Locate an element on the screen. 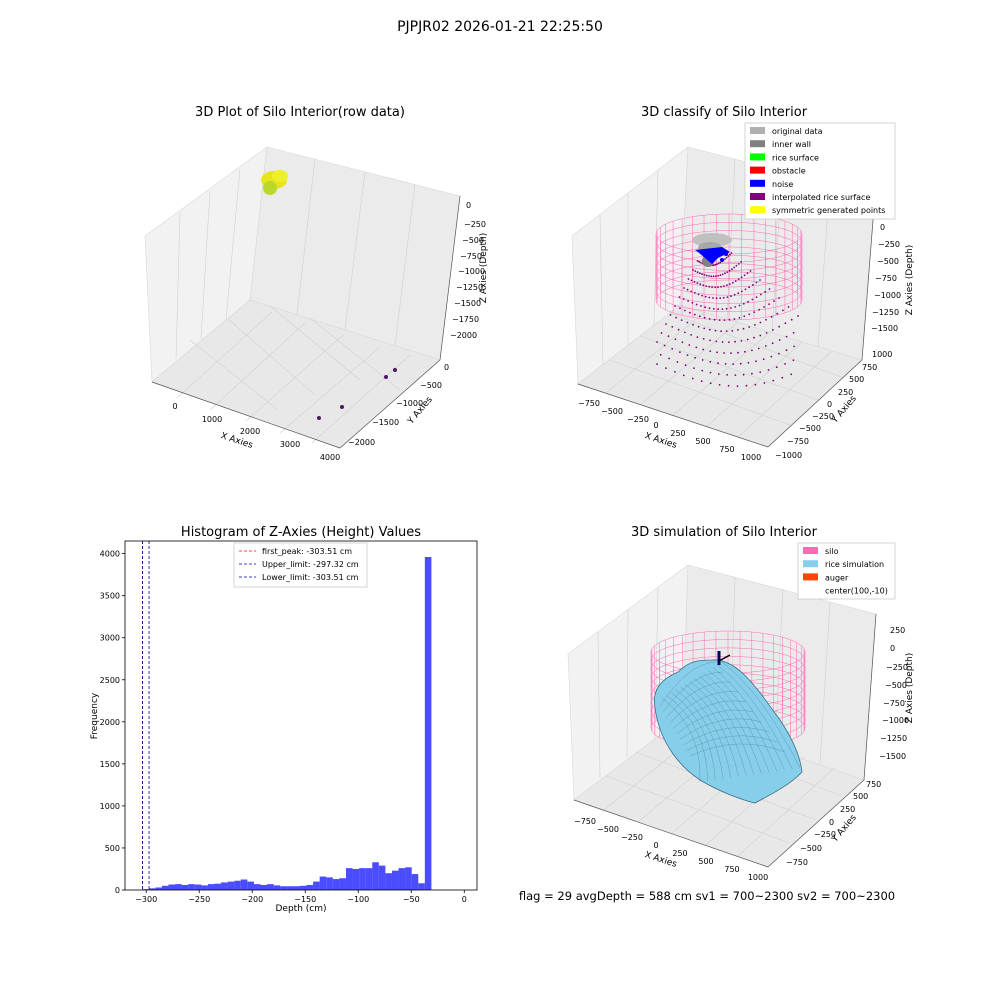 The width and height of the screenshot is (1000, 1000). simulation-x-tick: 750 is located at coordinates (731, 869).